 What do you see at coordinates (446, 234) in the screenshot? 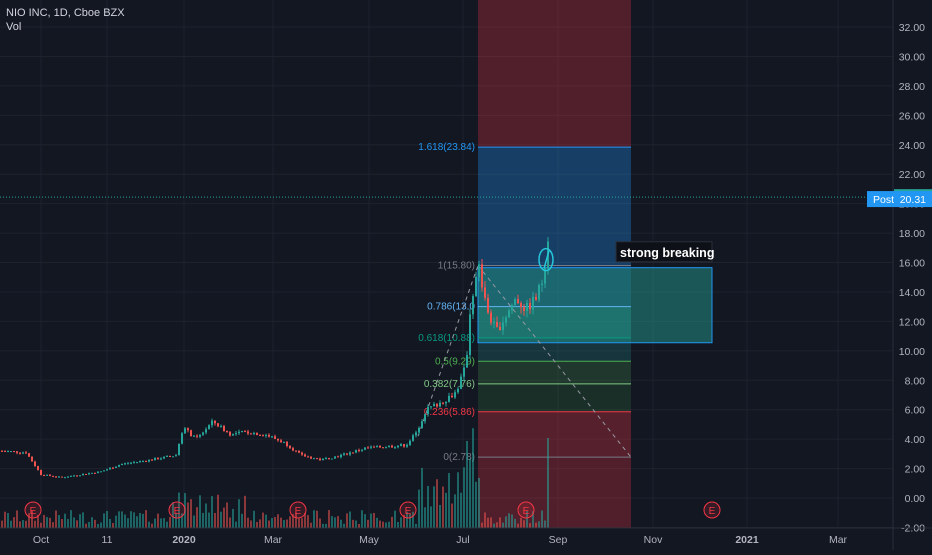
I see `annotations: strong breaking` at bounding box center [446, 234].